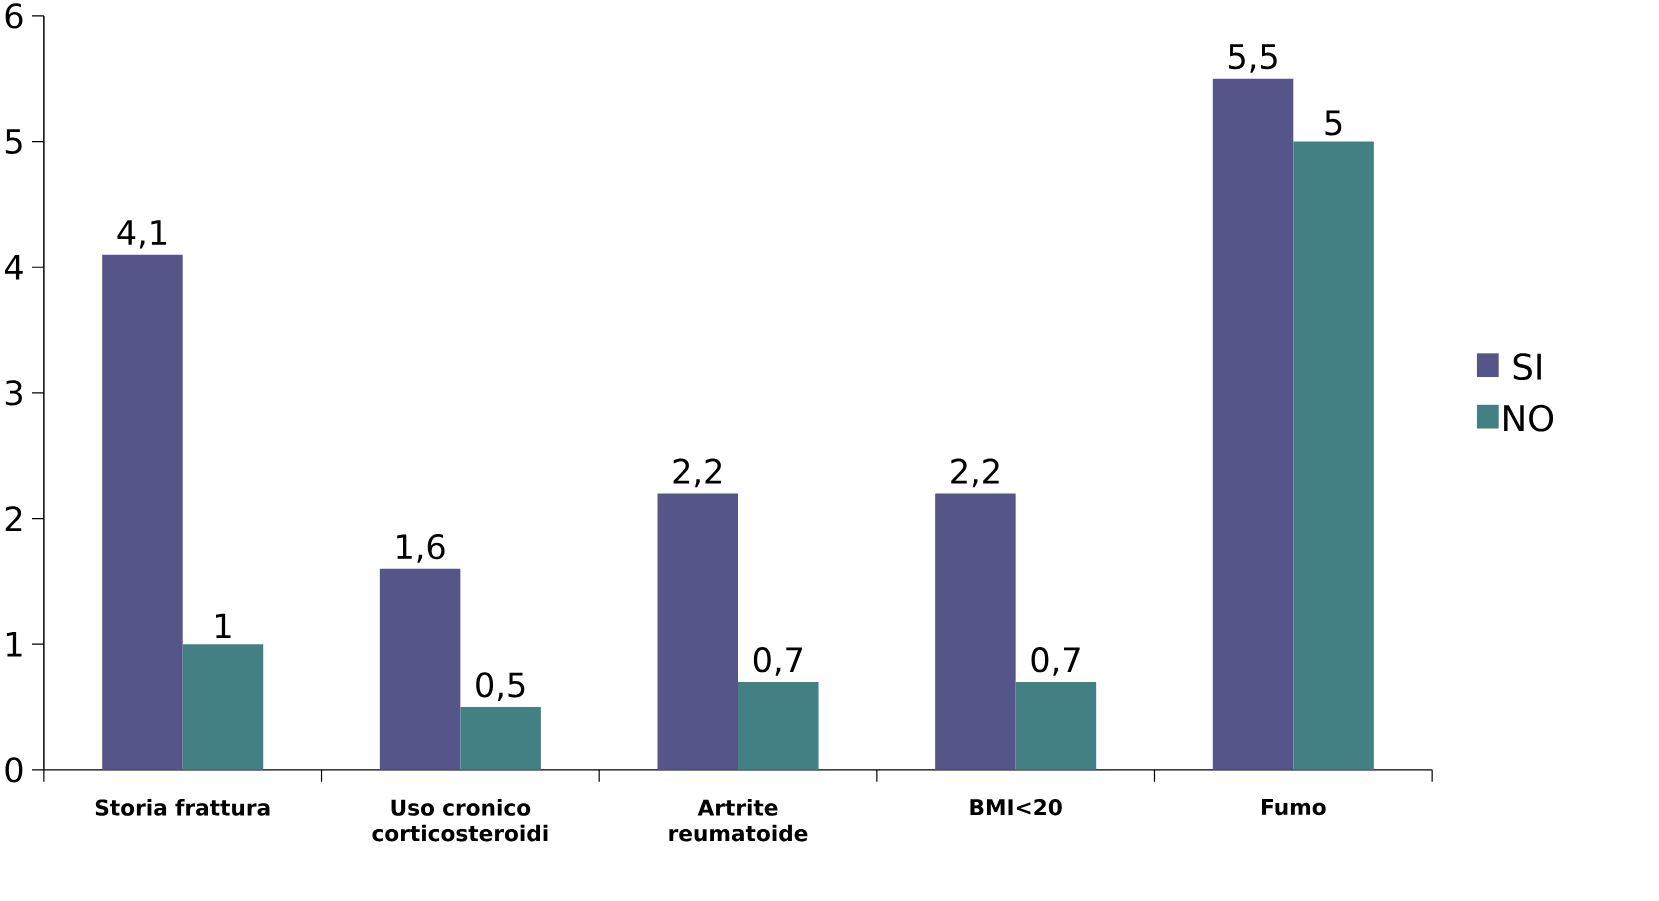 The height and width of the screenshot is (901, 1659). I want to click on y-tick-label: 4, so click(13, 267).